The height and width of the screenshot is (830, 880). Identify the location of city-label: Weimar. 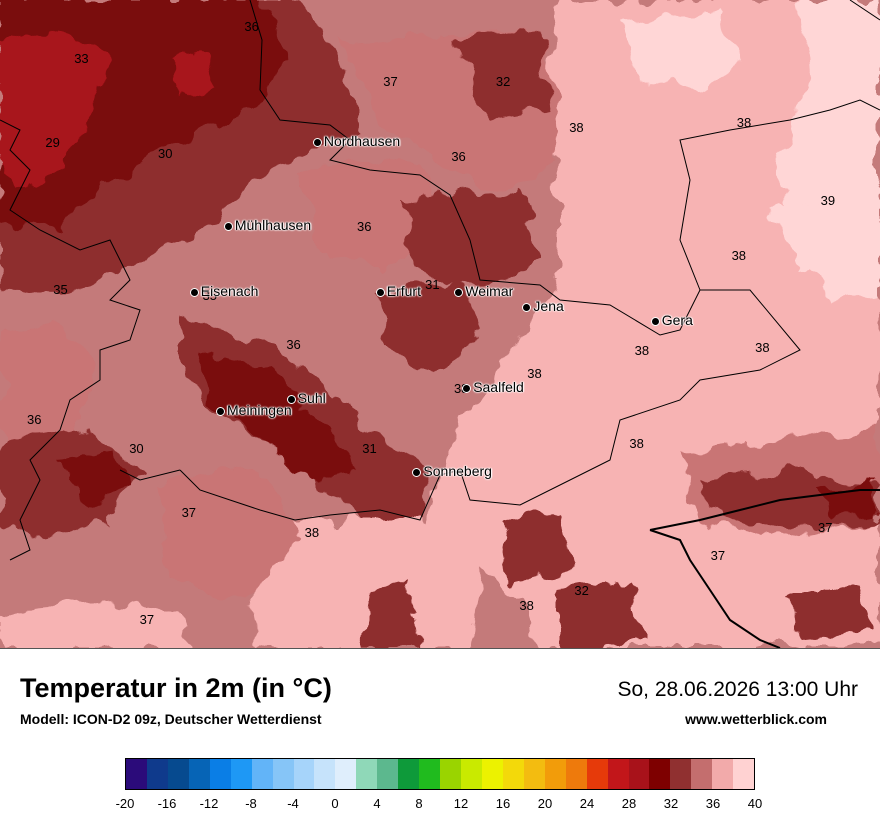
(489, 291).